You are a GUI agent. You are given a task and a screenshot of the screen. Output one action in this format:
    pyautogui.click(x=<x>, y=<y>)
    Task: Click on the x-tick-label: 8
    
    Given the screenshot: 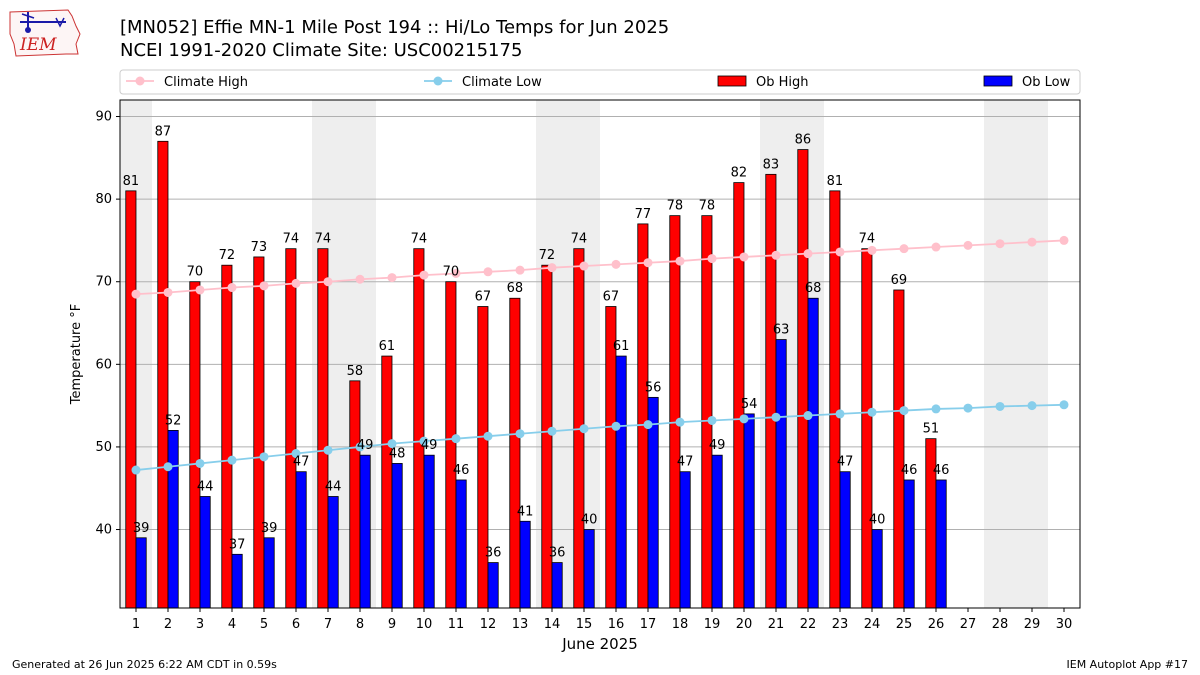 What is the action you would take?
    pyautogui.click(x=360, y=624)
    